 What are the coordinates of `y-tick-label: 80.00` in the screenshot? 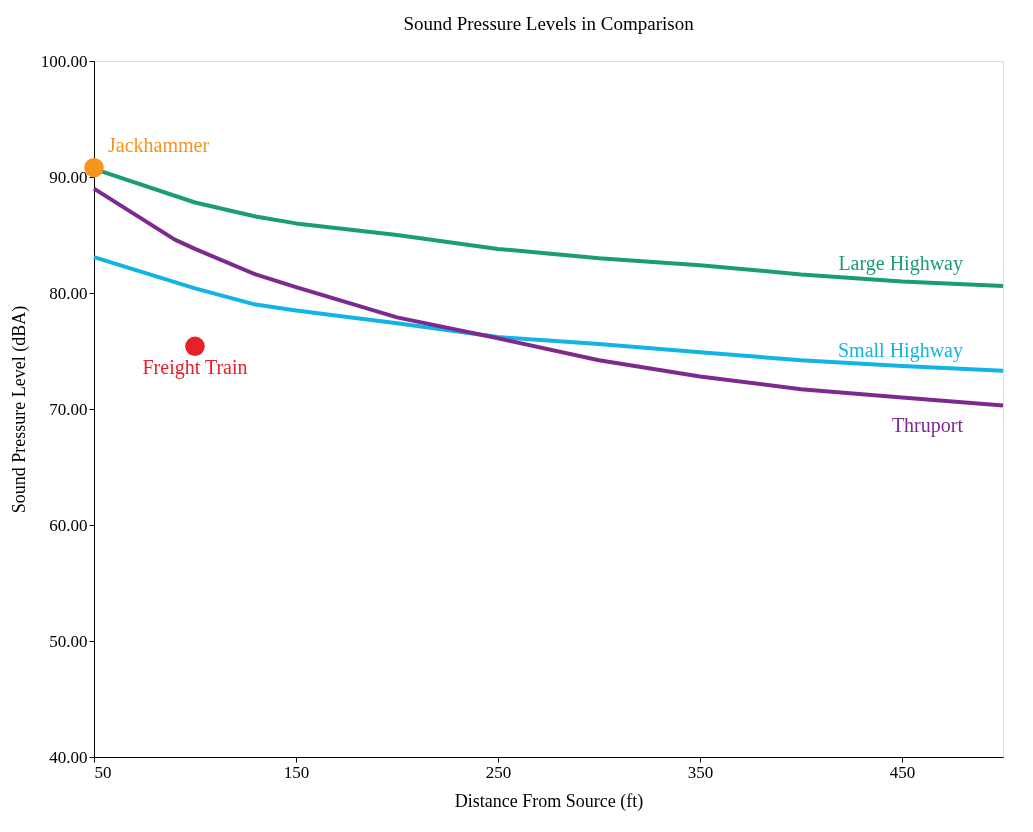 It's located at (68, 293).